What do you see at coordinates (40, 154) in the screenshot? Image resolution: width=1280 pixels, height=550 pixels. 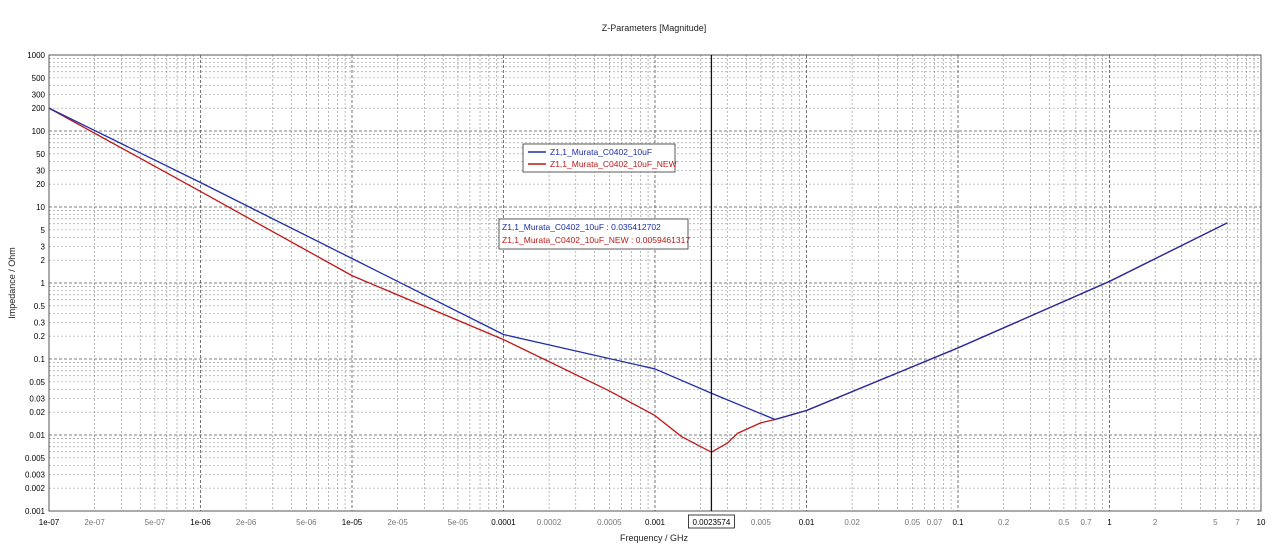 I see `y-tick-label: 50` at bounding box center [40, 154].